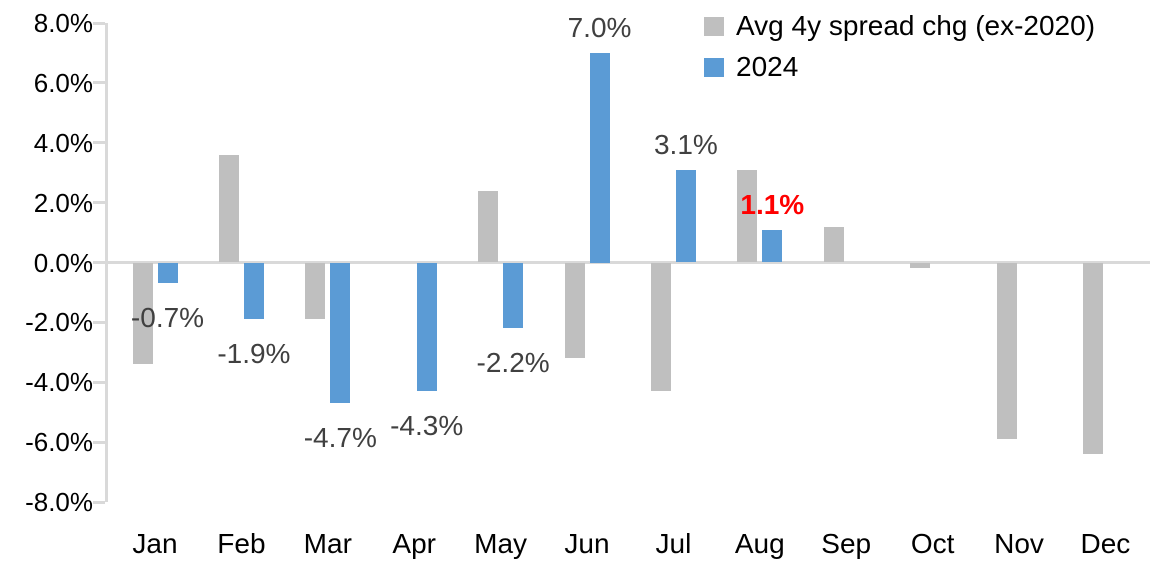  I want to click on bar-2024-mar, so click(340, 333).